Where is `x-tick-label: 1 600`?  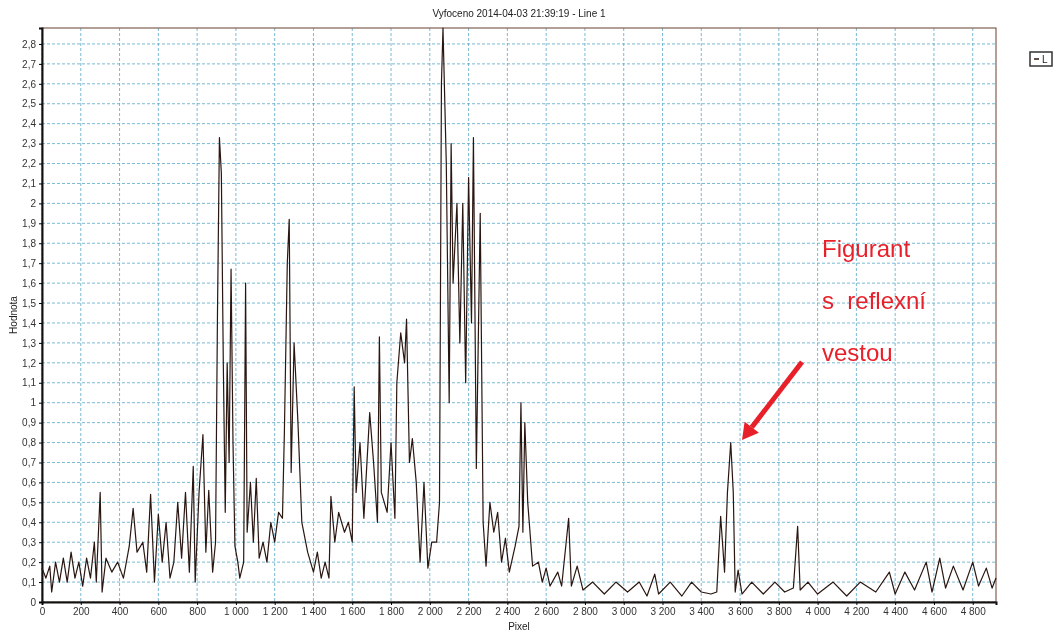
x-tick-label: 1 600 is located at coordinates (353, 612).